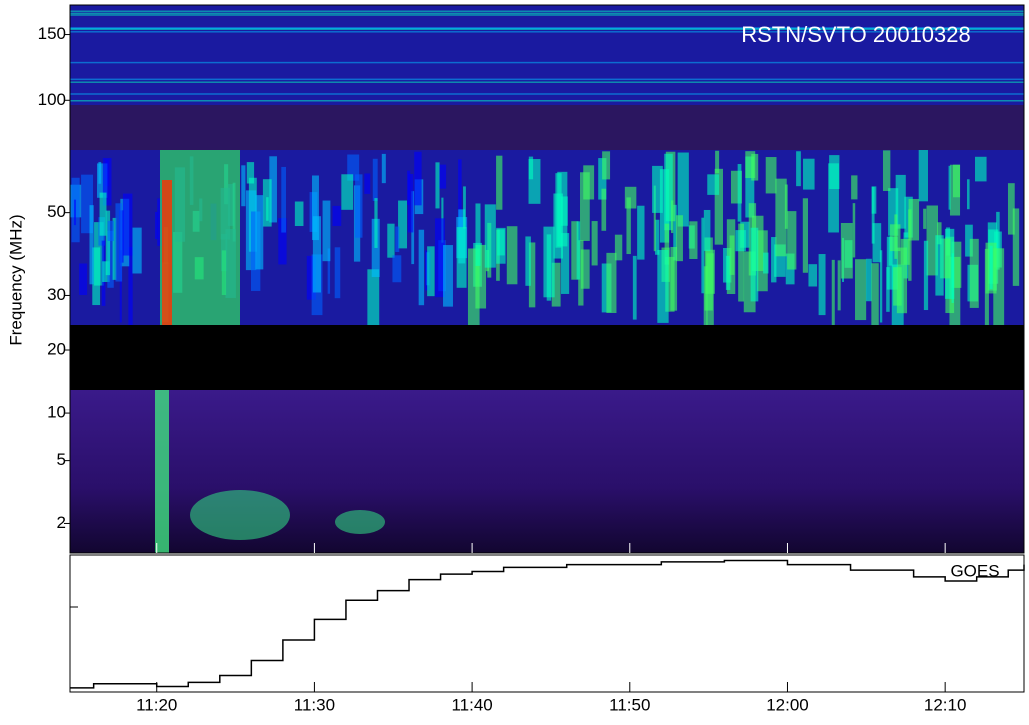  I want to click on y-tick-label: 100, so click(52, 99).